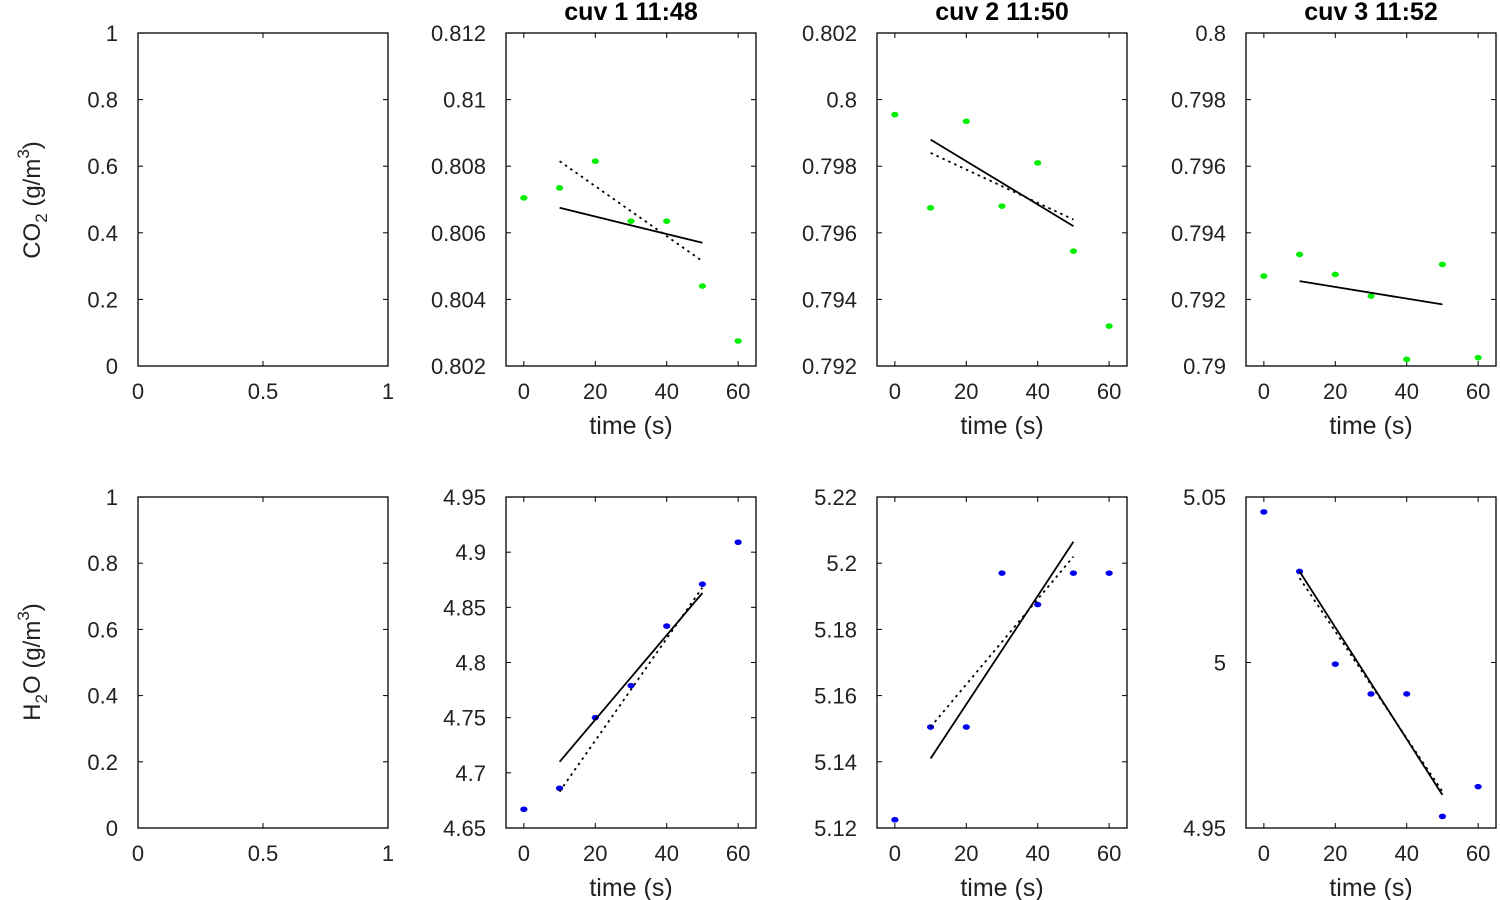 The image size is (1500, 900). What do you see at coordinates (464, 100) in the screenshot?
I see `y-tick-label: 0.81` at bounding box center [464, 100].